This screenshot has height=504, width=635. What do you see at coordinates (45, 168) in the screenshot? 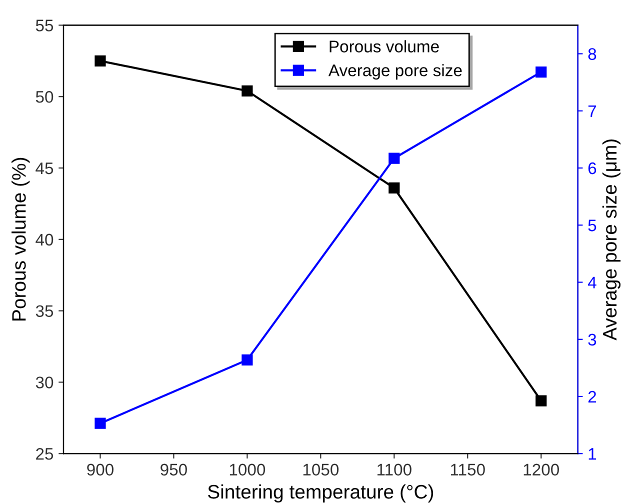
I see `y-tick-label: 45` at bounding box center [45, 168].